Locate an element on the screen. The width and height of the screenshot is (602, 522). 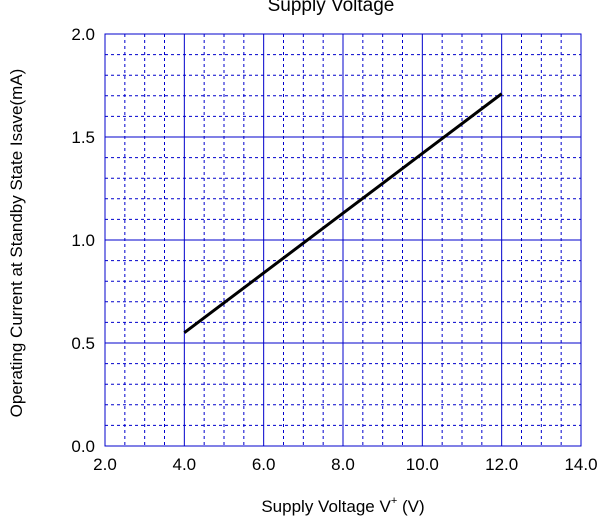
x-tick-label: 8.0 is located at coordinates (343, 464).